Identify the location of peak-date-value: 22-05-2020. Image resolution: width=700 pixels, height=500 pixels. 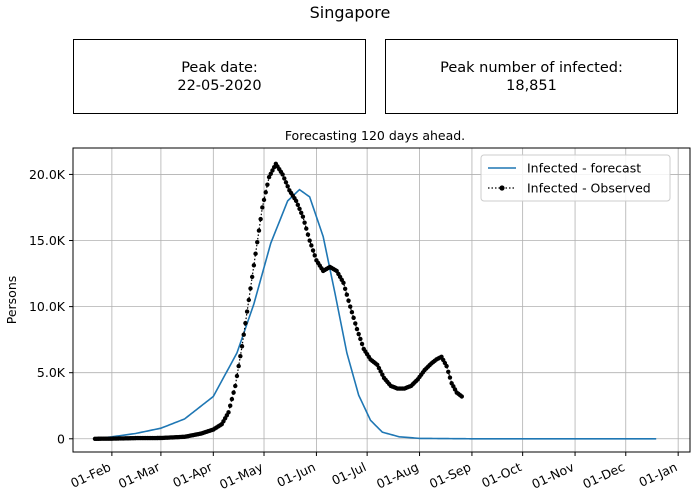
(219, 85).